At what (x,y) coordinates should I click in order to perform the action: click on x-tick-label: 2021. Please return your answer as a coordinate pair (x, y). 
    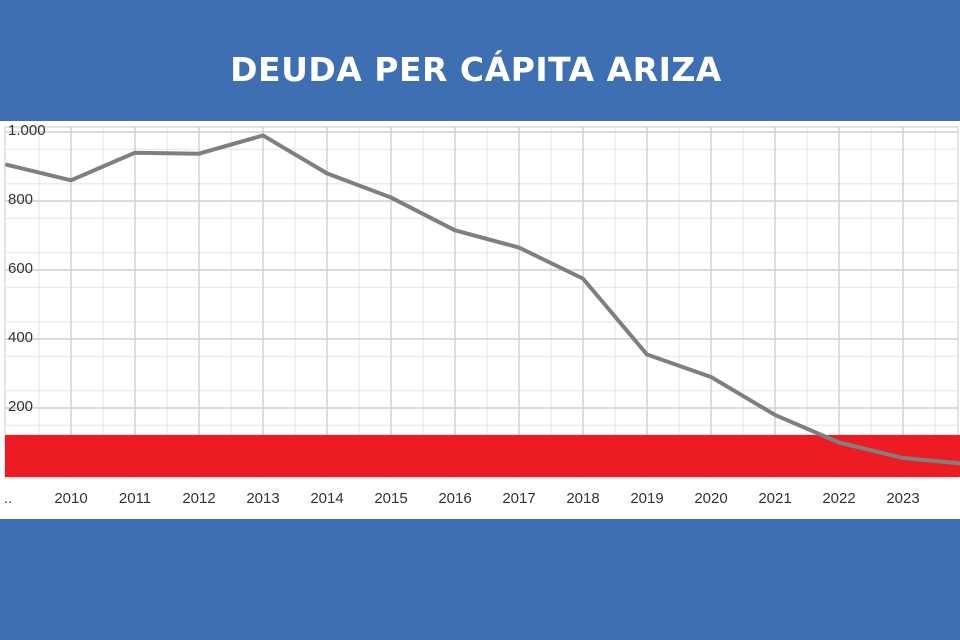
    Looking at the image, I should click on (774, 498).